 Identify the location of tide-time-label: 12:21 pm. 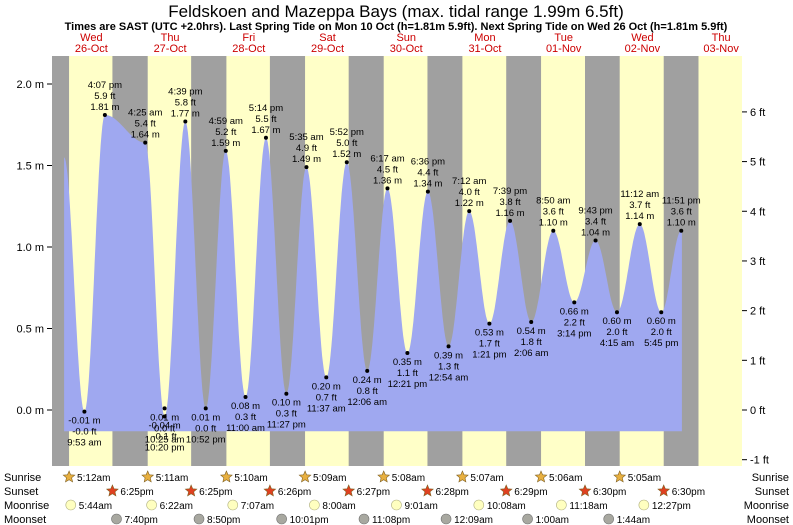
(408, 384).